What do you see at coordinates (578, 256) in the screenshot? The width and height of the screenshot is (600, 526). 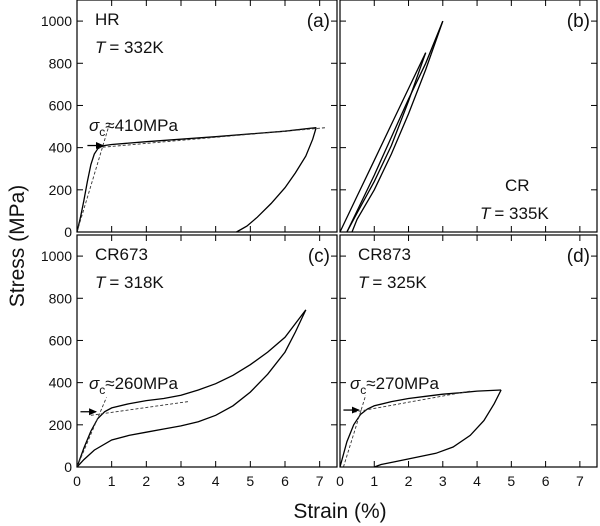 I see `panel-d-letter: (d)` at bounding box center [578, 256].